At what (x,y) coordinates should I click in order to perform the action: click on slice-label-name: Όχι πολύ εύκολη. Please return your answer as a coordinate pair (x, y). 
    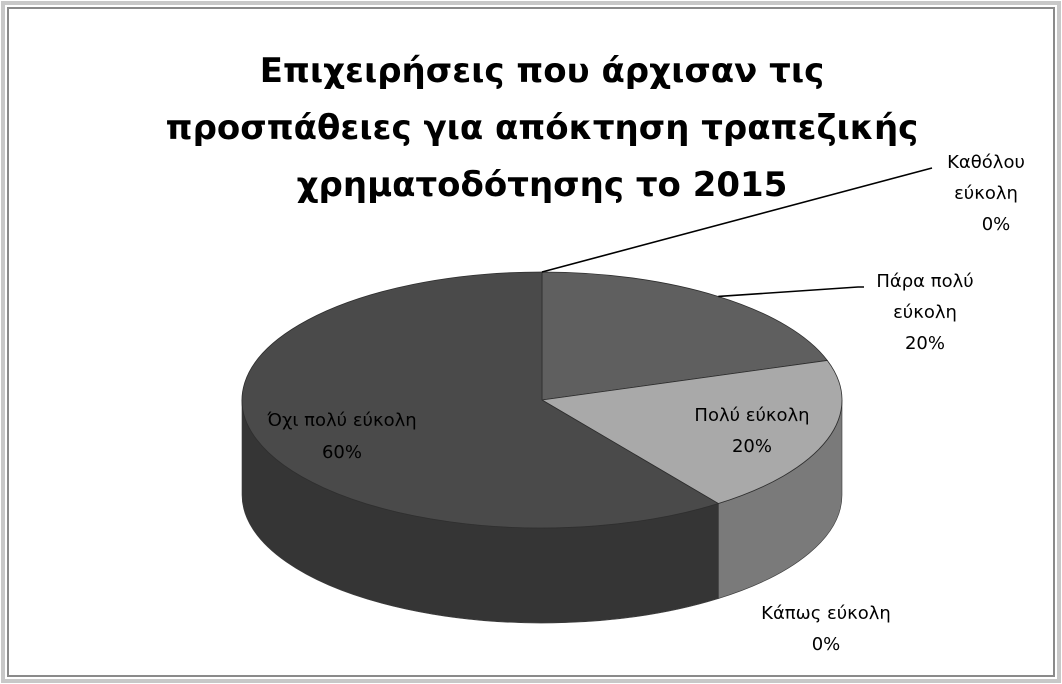
    Looking at the image, I should click on (341, 420).